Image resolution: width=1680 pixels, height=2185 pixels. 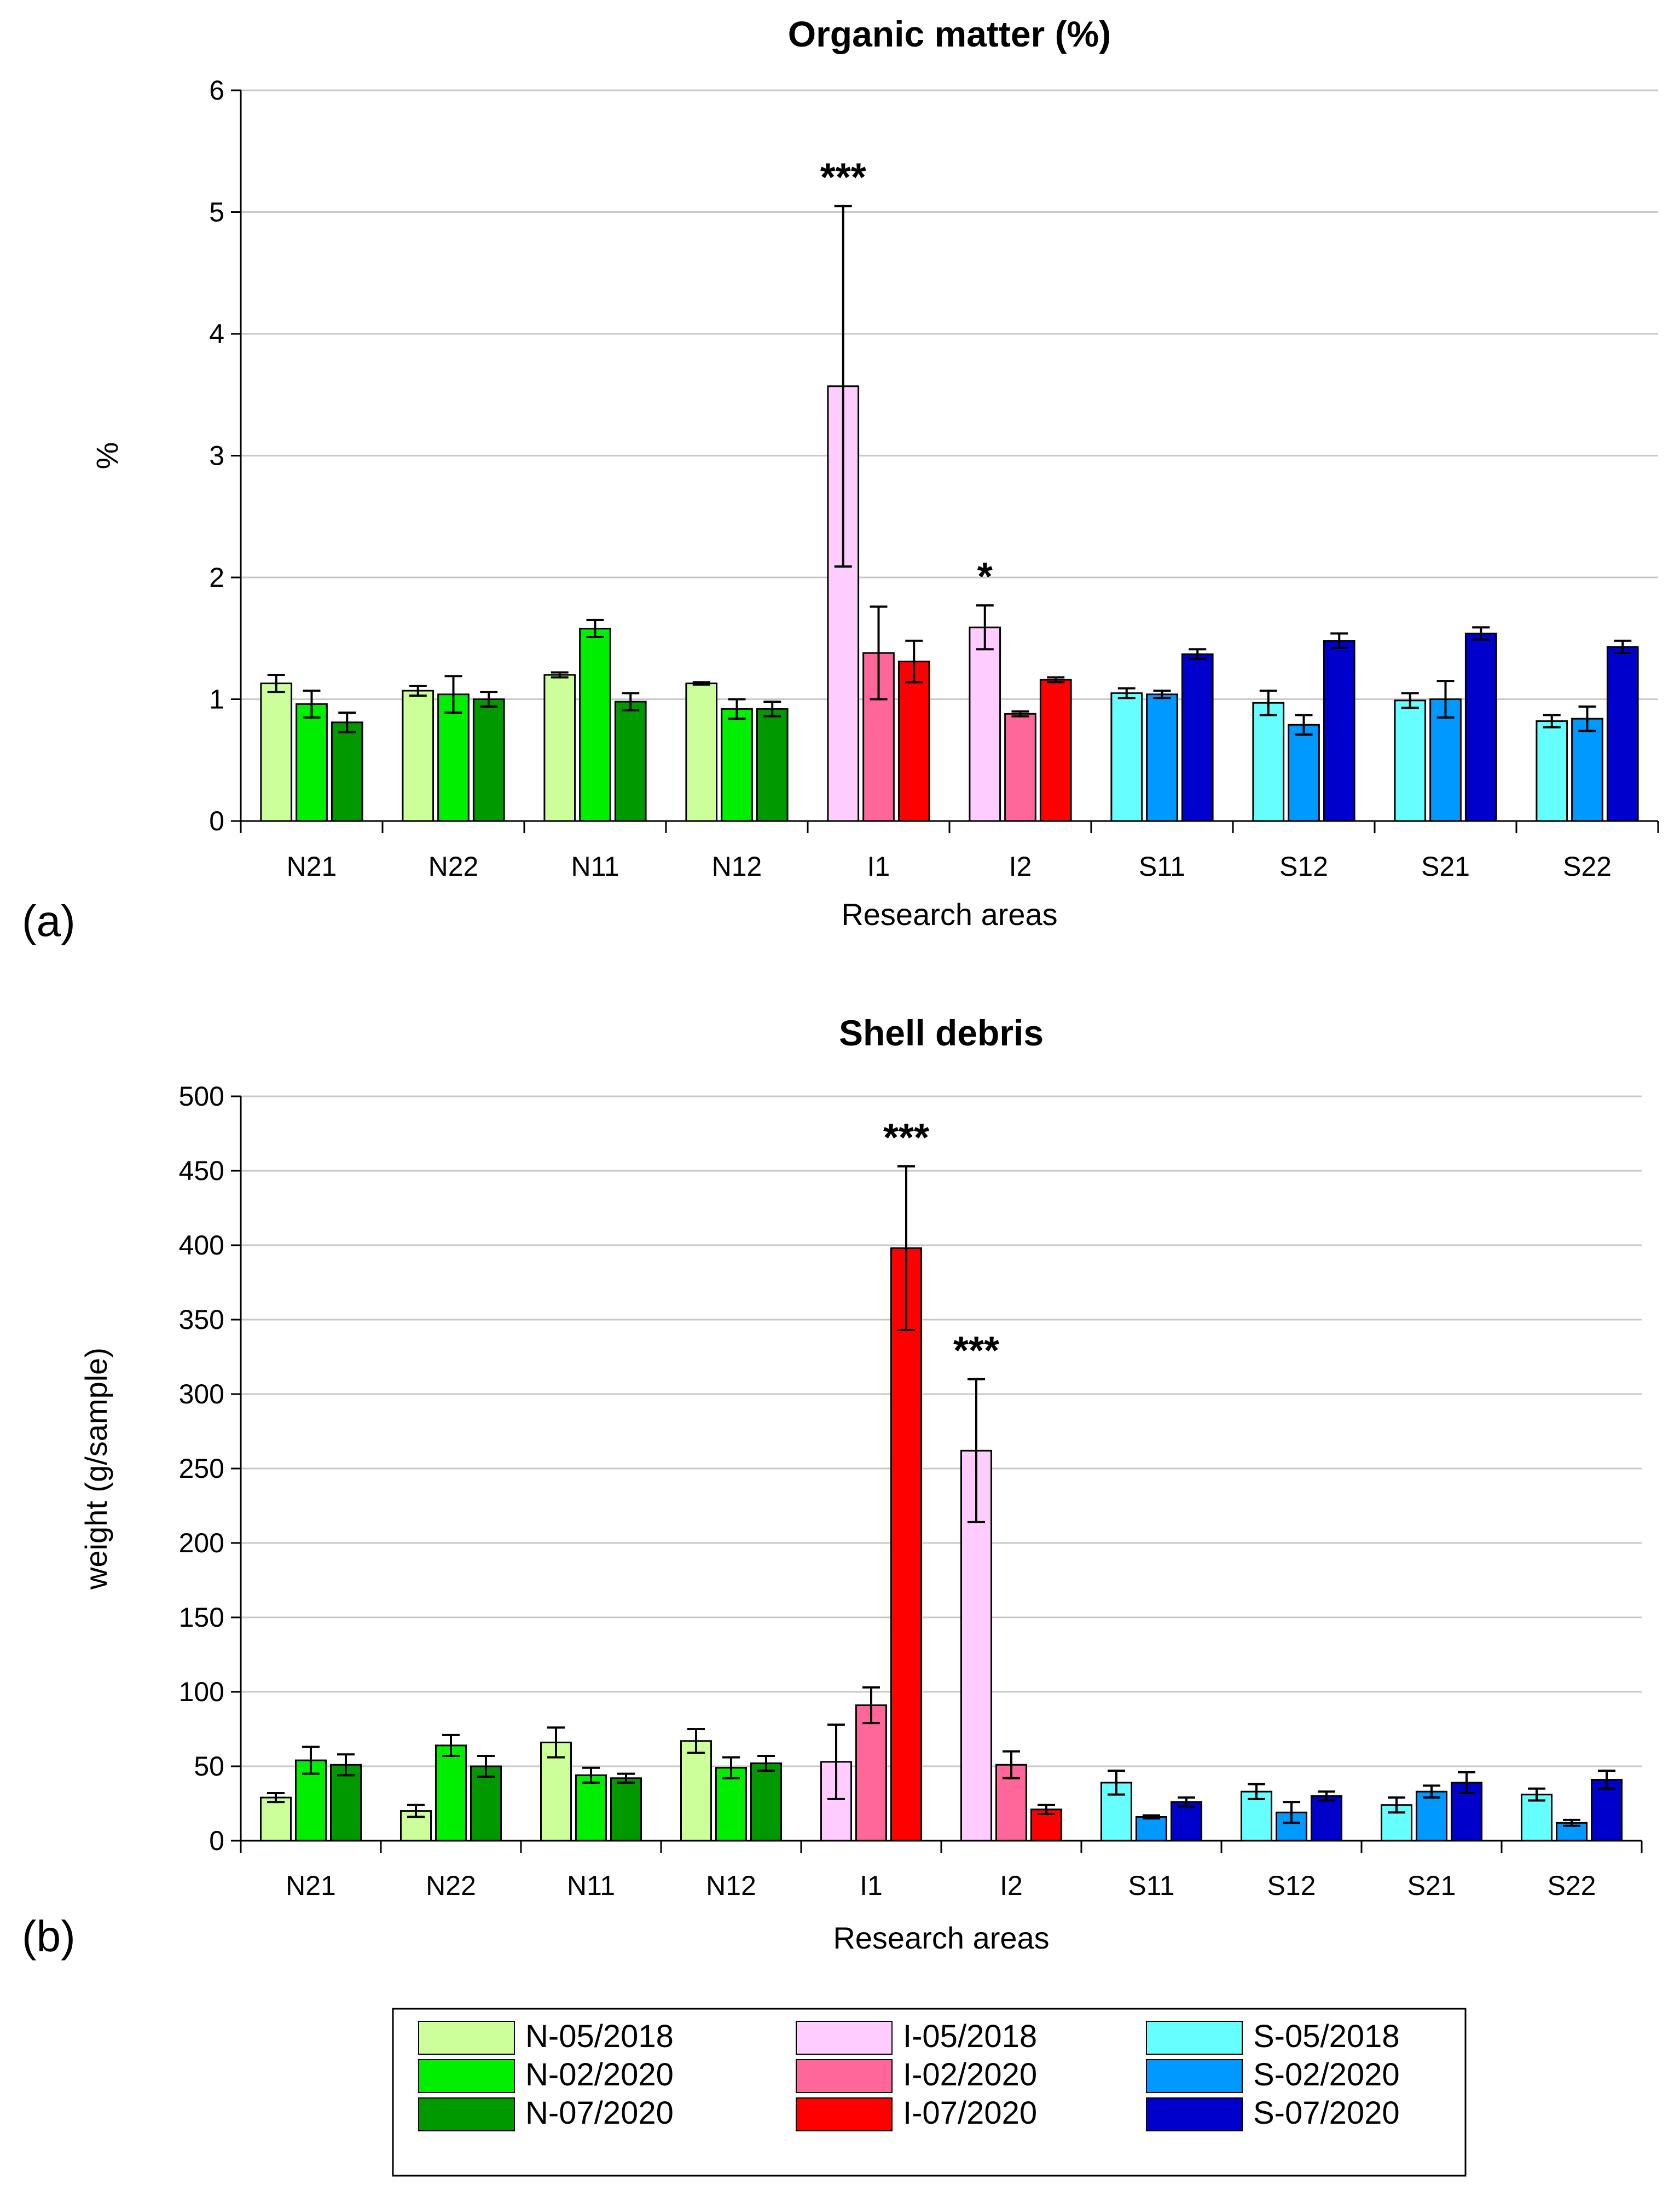 What do you see at coordinates (454, 866) in the screenshot?
I see `chart1-xtick-label: N22` at bounding box center [454, 866].